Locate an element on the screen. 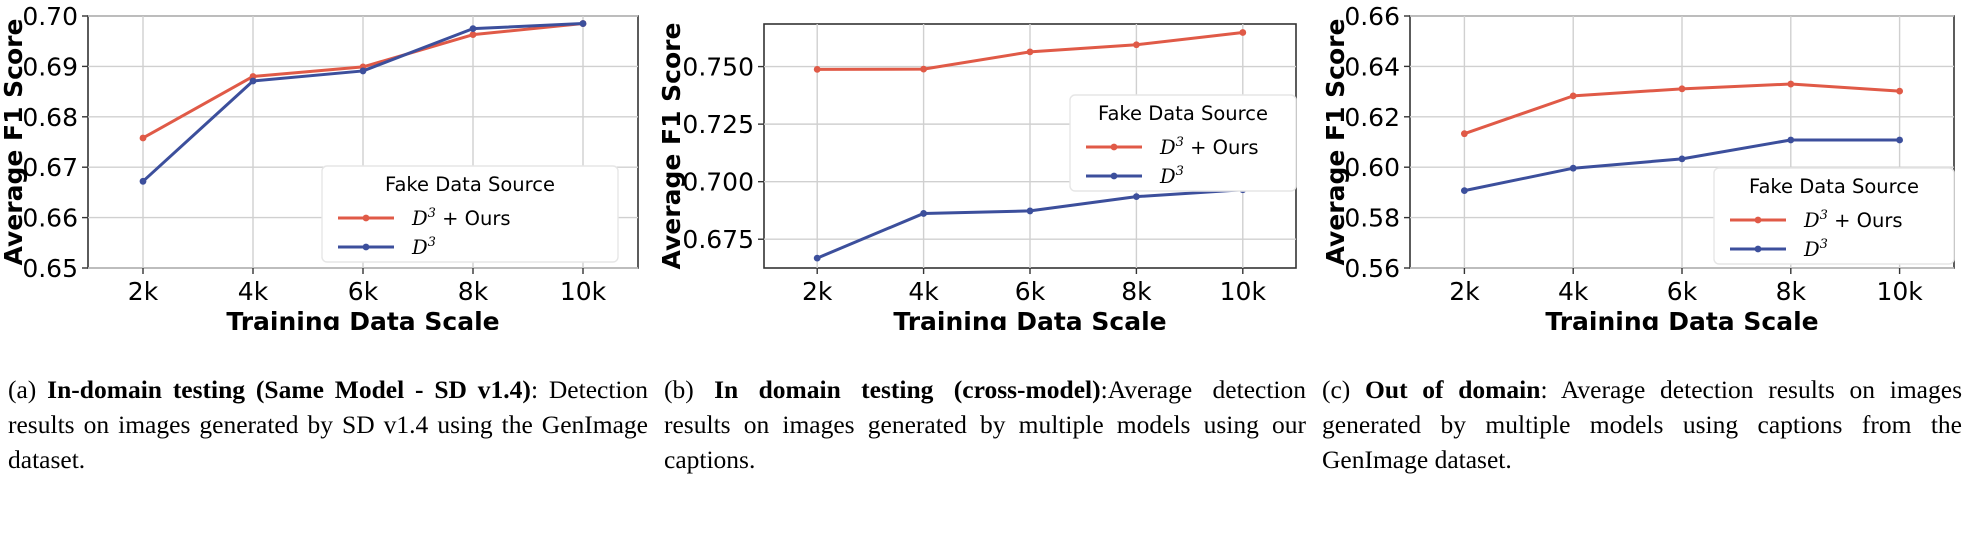 The image size is (1970, 538). caption-a-bold: In-domain testing (Same Model - SD v1.4) is located at coordinates (289, 389).